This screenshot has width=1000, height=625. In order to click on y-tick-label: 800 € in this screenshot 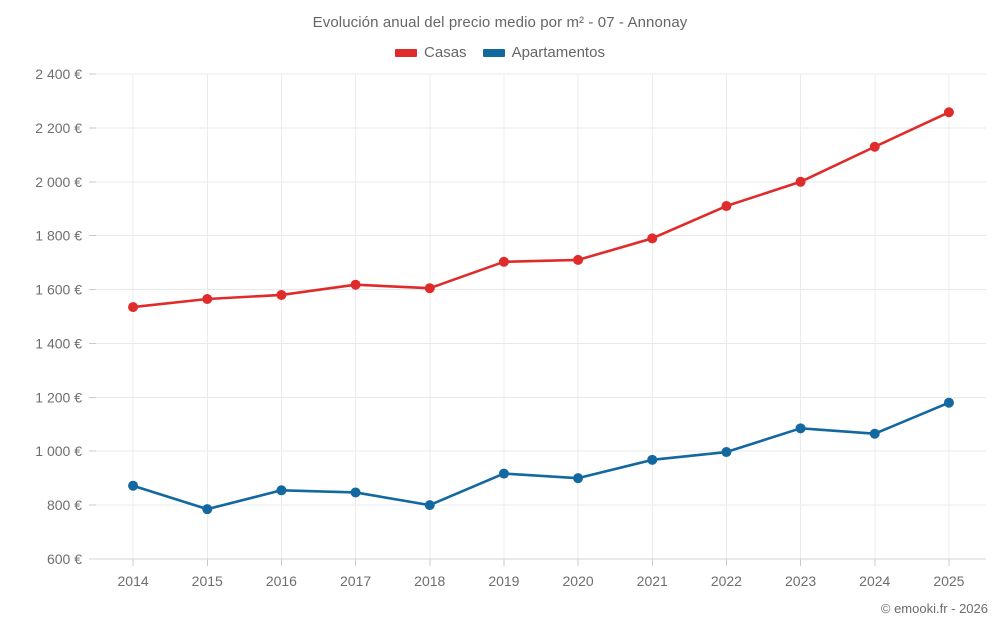, I will do `click(64, 505)`.